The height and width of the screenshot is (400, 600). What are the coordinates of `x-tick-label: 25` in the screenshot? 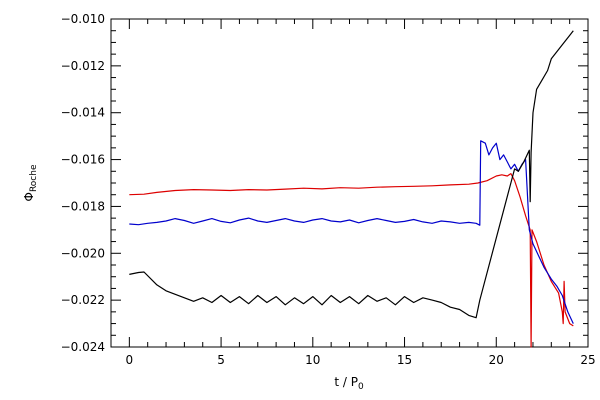 It's located at (587, 360).